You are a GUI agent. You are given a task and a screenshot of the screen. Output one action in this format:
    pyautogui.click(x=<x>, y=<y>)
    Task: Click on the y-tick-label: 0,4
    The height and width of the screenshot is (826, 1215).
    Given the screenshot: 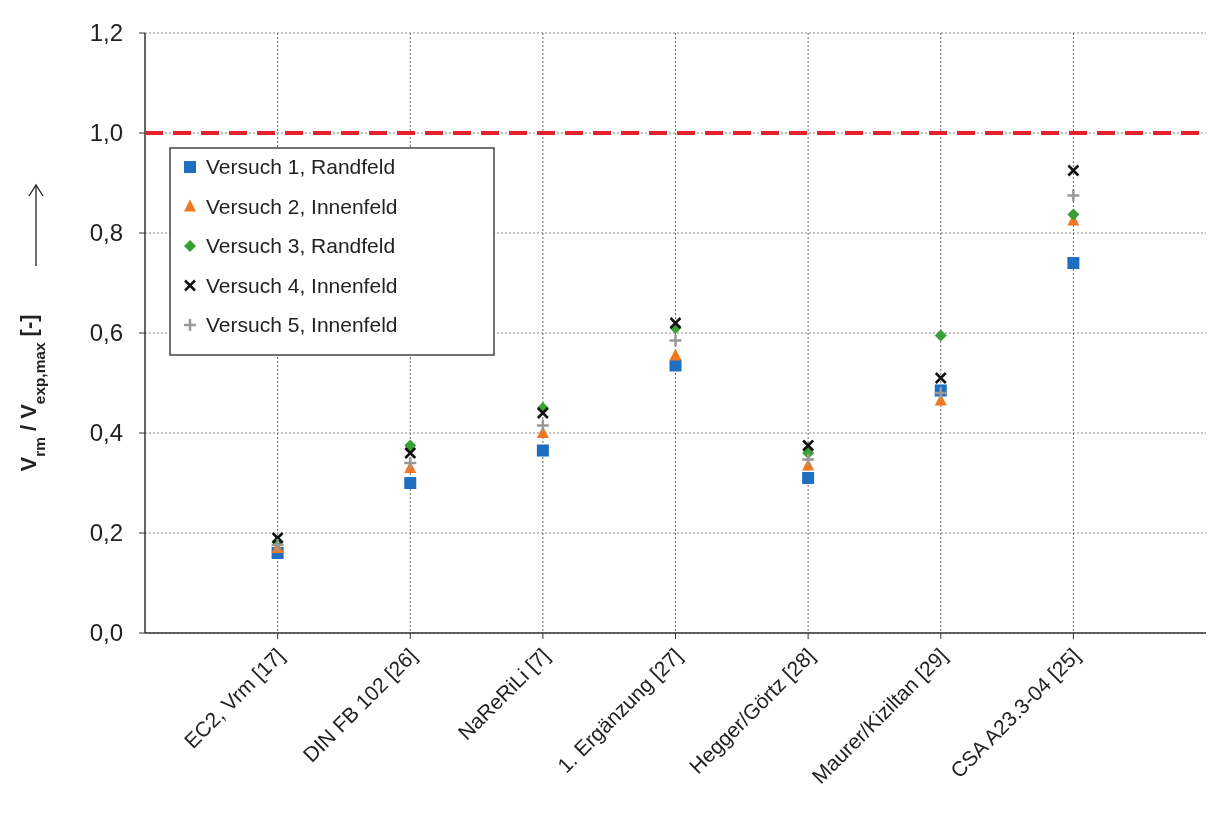 What is the action you would take?
    pyautogui.click(x=106, y=433)
    